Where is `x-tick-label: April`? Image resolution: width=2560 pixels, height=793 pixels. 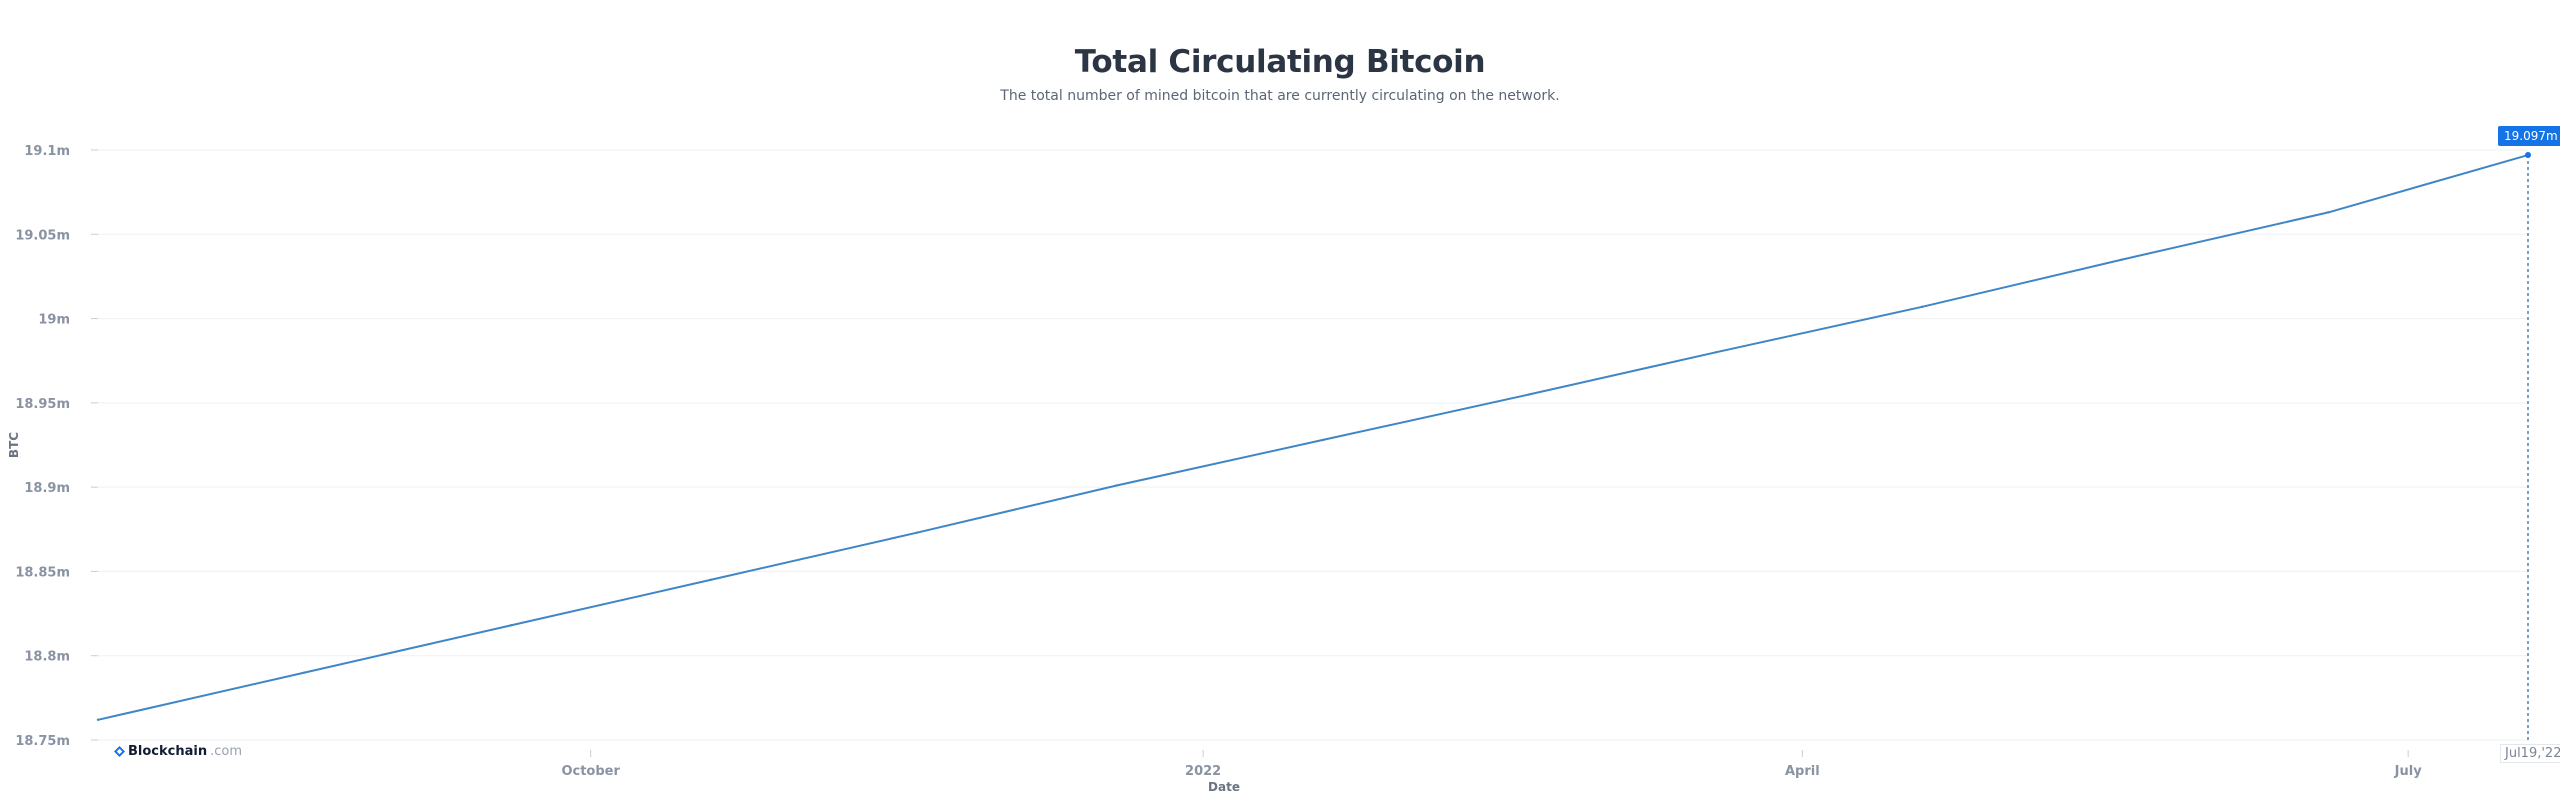 x-tick-label: April is located at coordinates (1802, 771).